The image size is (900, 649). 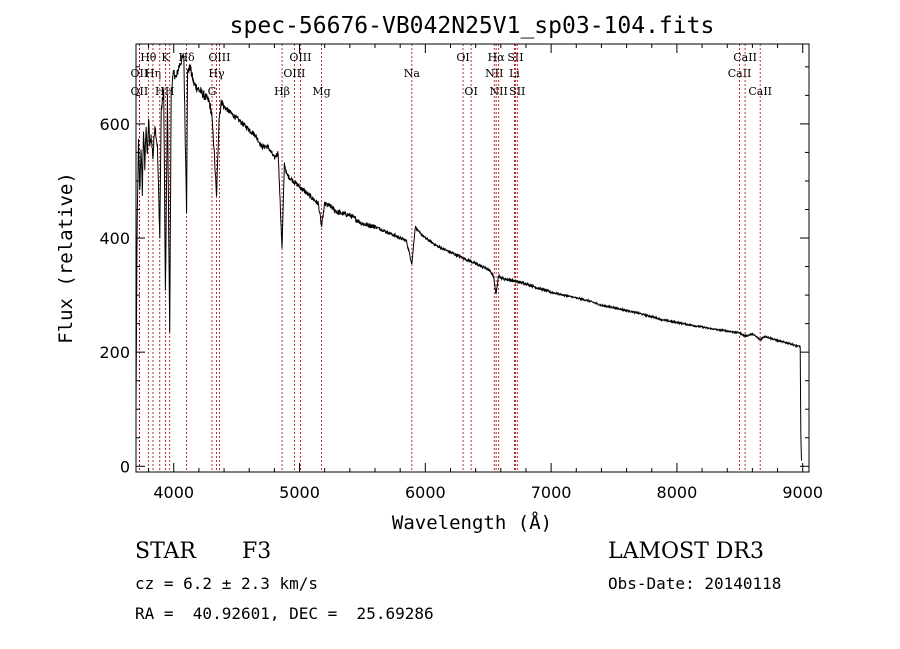 What do you see at coordinates (66, 258) in the screenshot?
I see `y-axis-label: Flux (relative)` at bounding box center [66, 258].